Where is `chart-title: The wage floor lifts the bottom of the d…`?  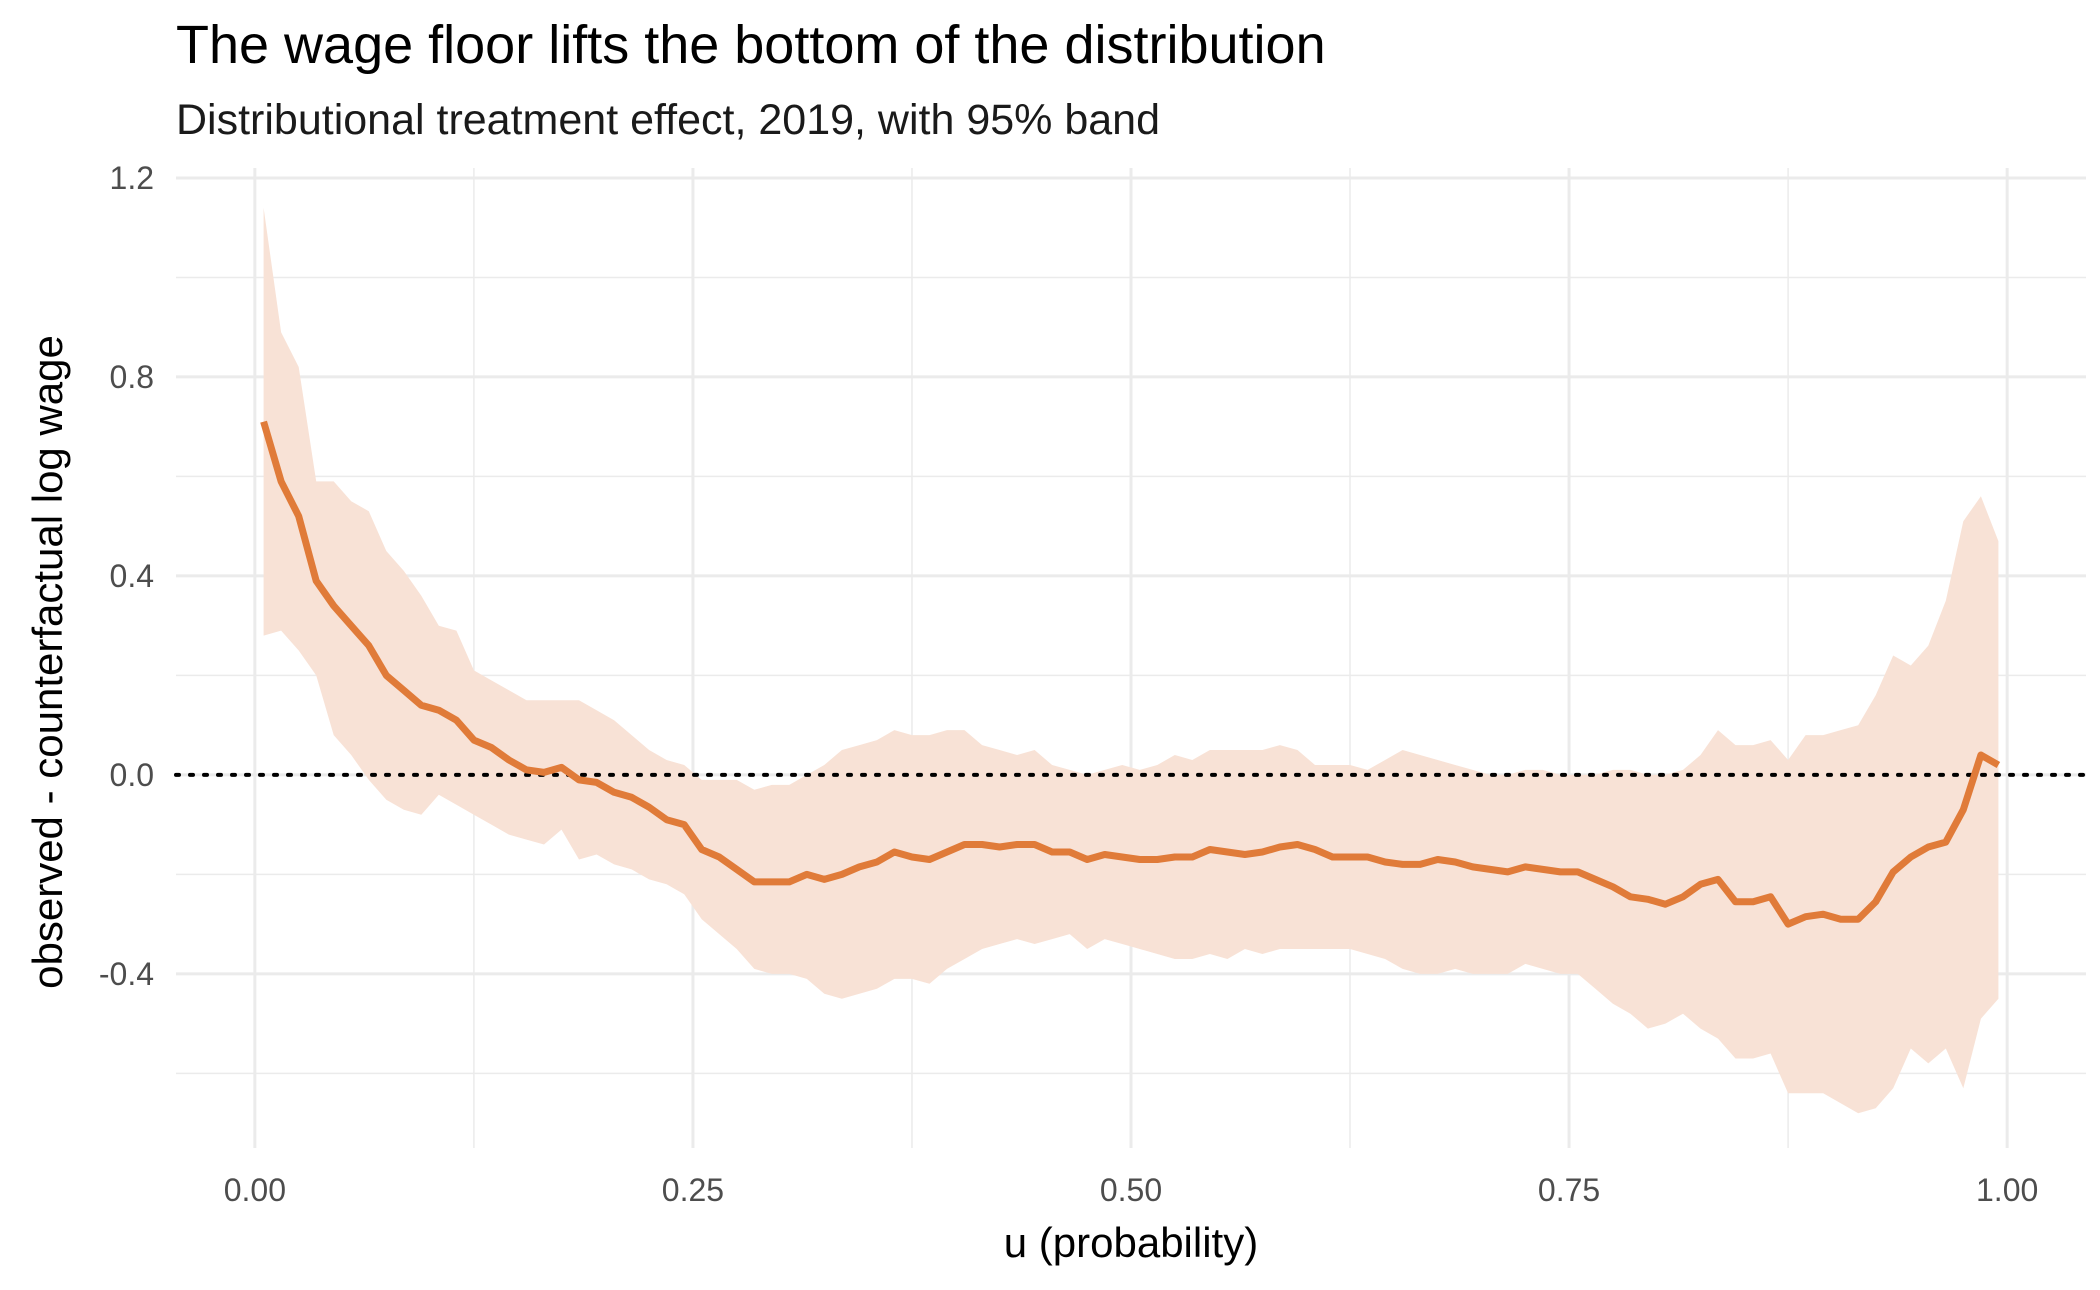 chart-title: The wage floor lifts the bottom of the d… is located at coordinates (751, 45).